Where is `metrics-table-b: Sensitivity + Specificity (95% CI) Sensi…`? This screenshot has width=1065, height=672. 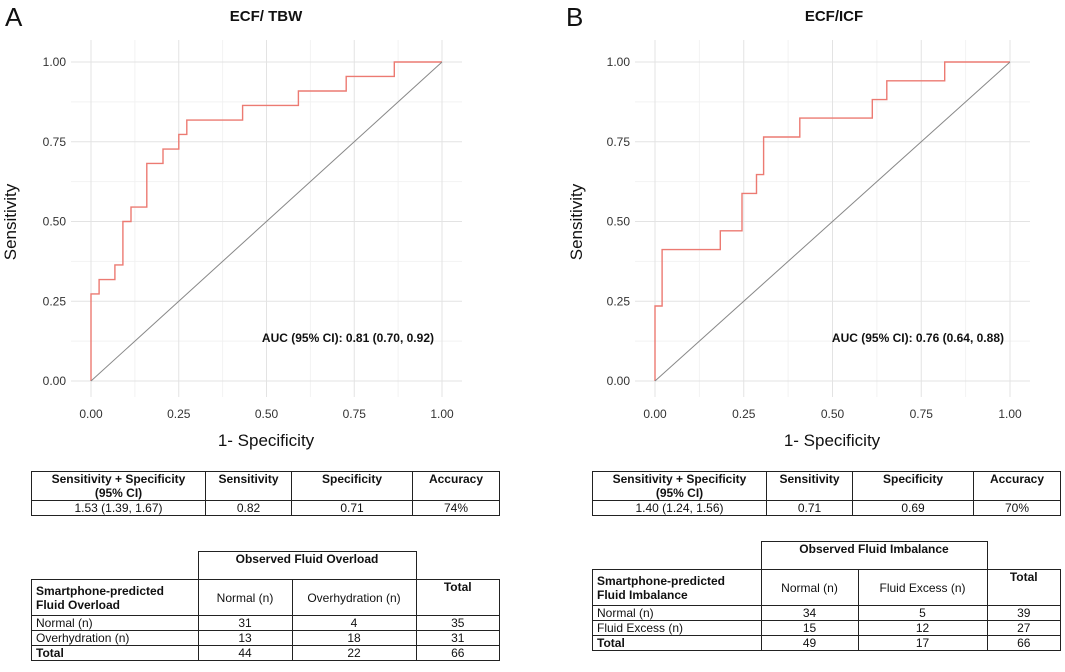
metrics-table-b: Sensitivity + Specificity (95% CI) Sensi… is located at coordinates (826, 493).